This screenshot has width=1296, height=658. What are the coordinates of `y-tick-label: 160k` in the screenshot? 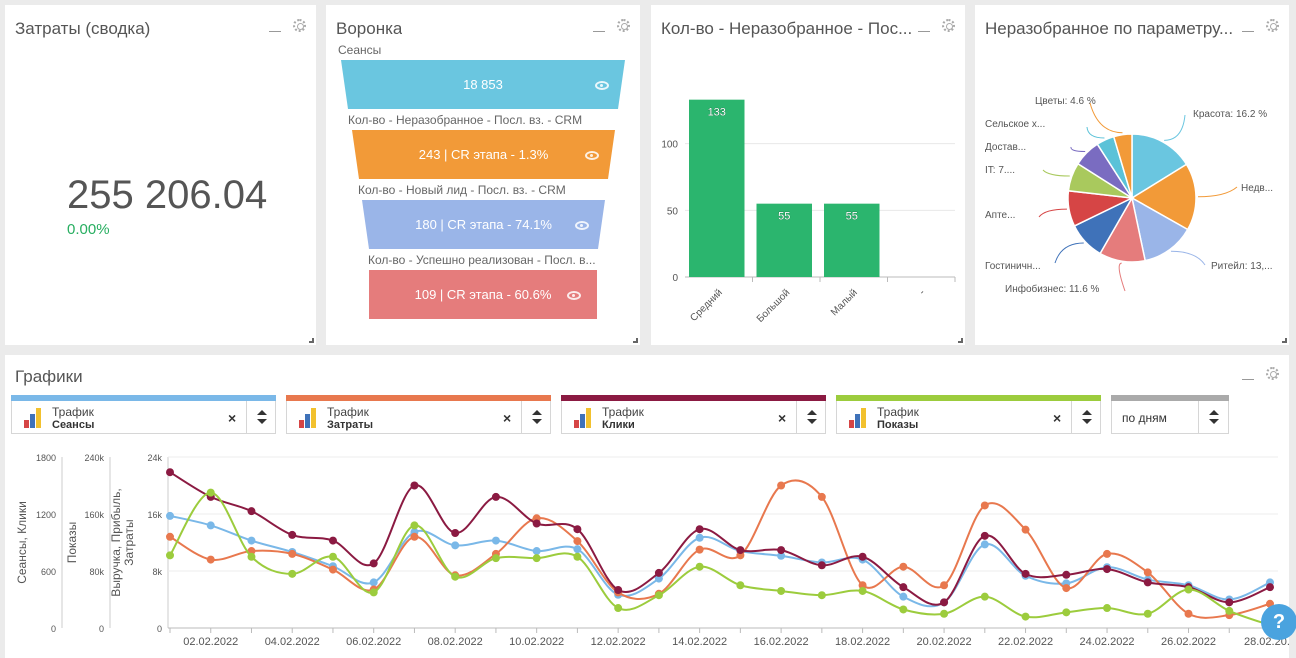 It's located at (94, 515).